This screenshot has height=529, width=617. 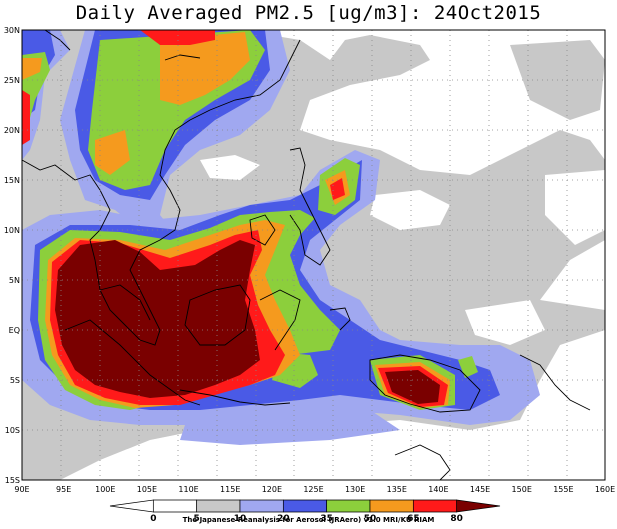 I want to click on latitude-label: 5S, so click(x=15, y=380).